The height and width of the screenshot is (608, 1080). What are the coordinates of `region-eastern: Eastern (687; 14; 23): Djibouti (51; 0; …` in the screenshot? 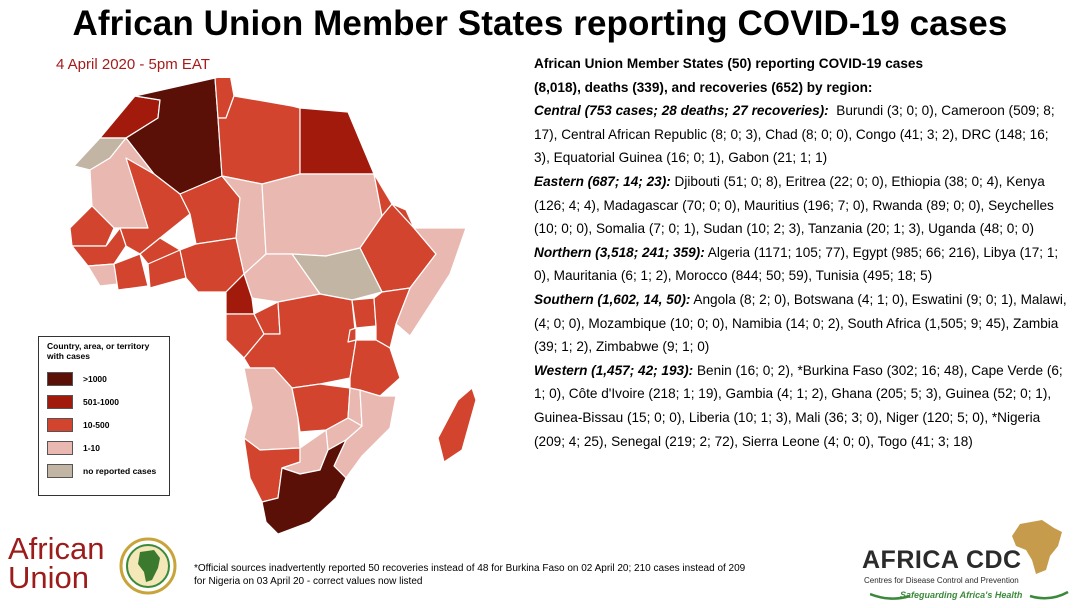 It's located at (801, 205).